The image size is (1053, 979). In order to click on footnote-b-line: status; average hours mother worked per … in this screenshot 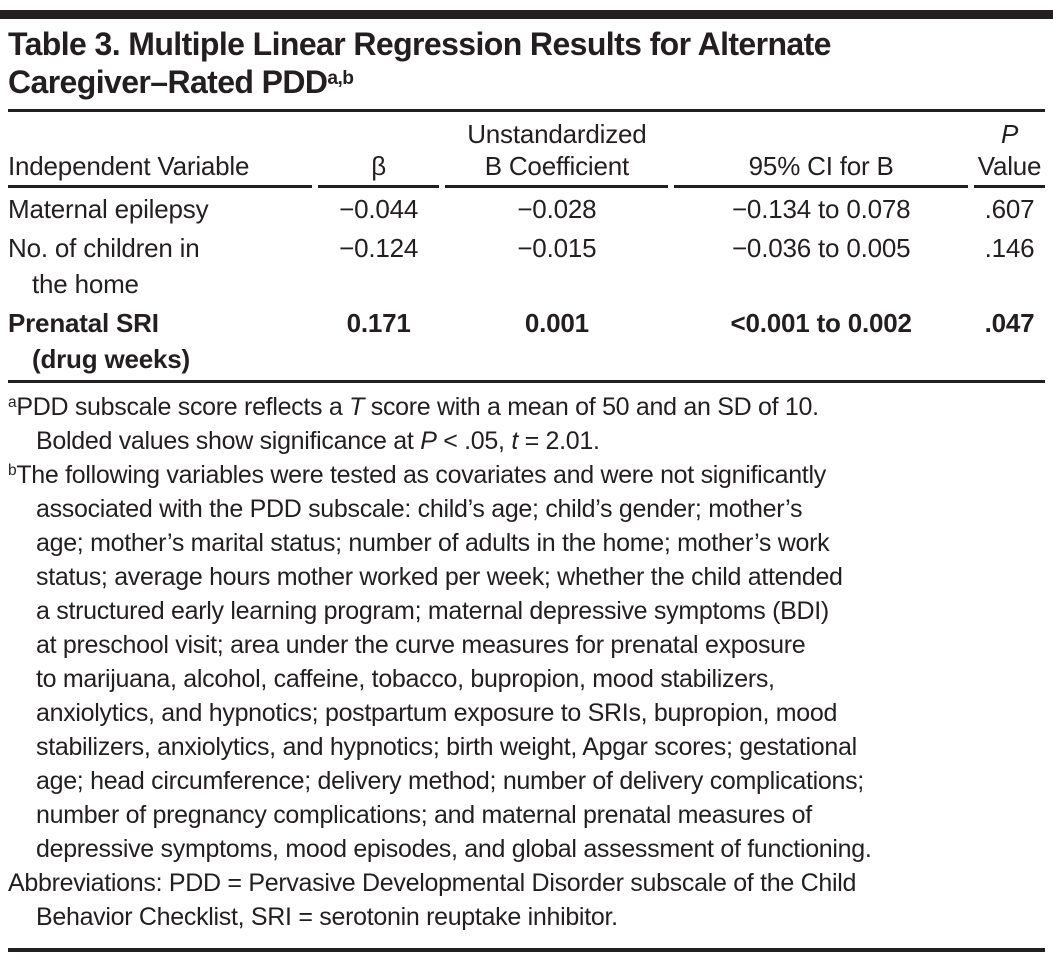, I will do `click(439, 577)`.